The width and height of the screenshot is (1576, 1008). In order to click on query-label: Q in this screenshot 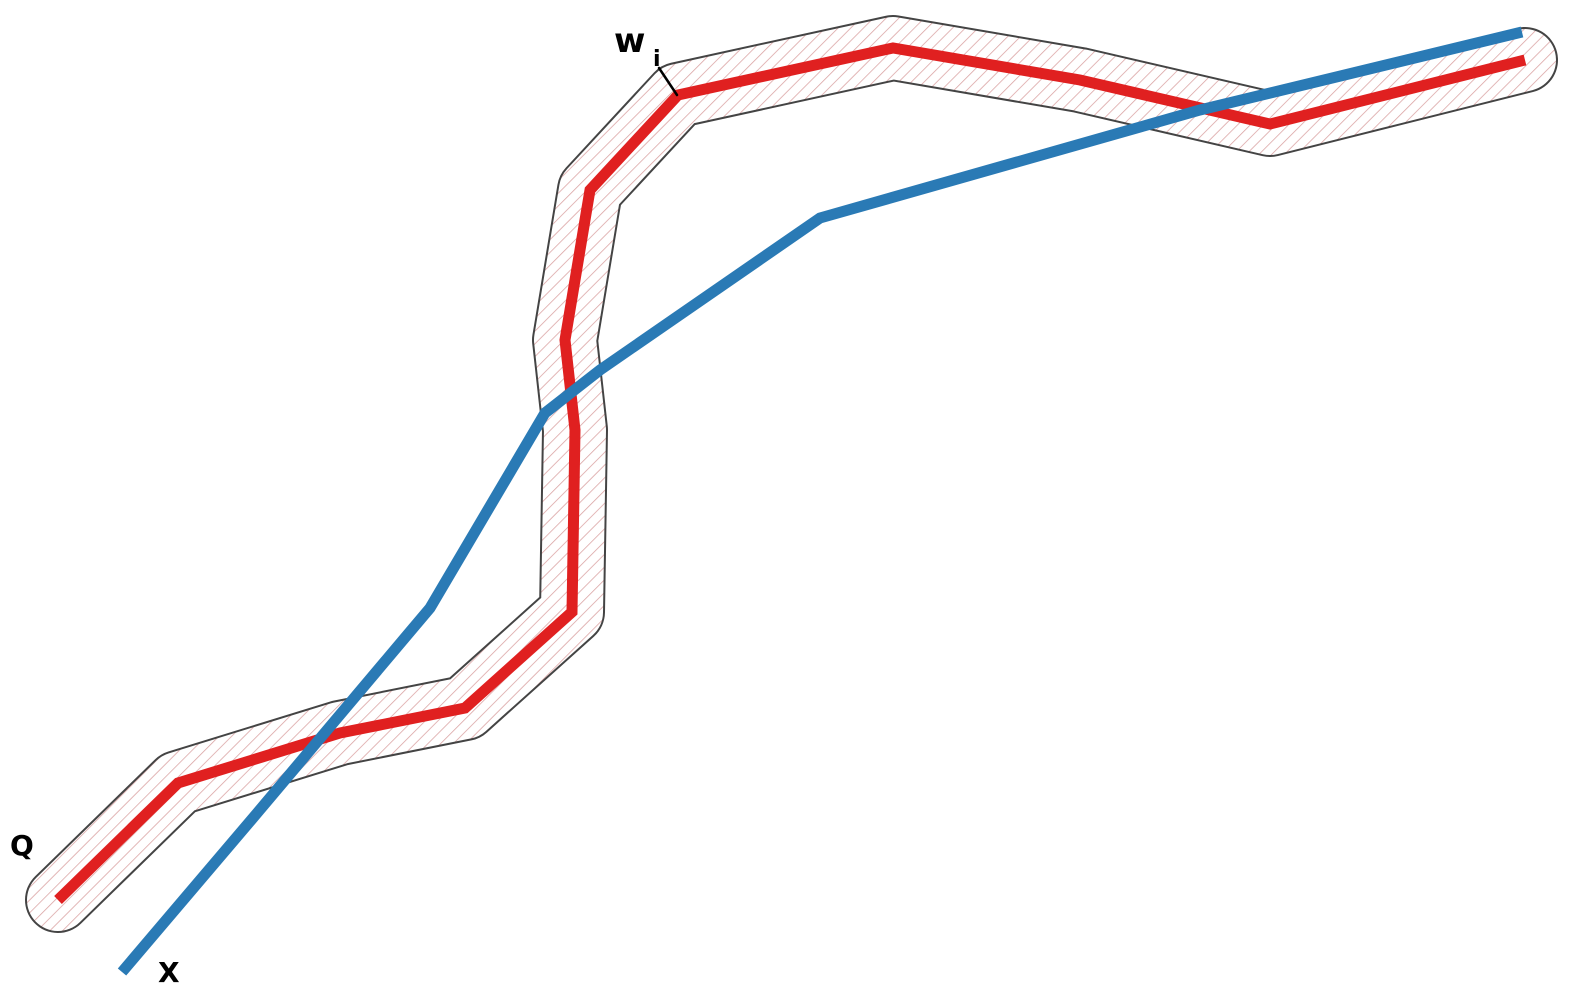, I will do `click(22, 845)`.